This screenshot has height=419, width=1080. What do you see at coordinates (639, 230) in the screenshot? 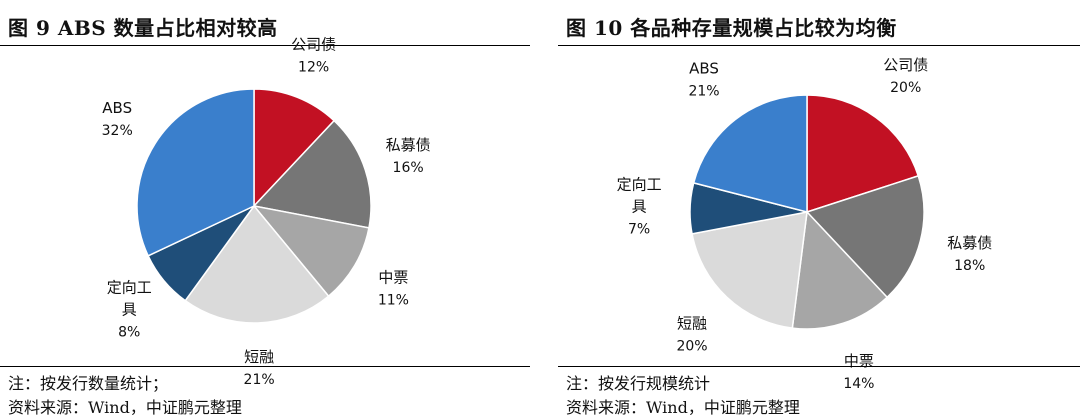
I see `slice-value-label: 7%` at bounding box center [639, 230].